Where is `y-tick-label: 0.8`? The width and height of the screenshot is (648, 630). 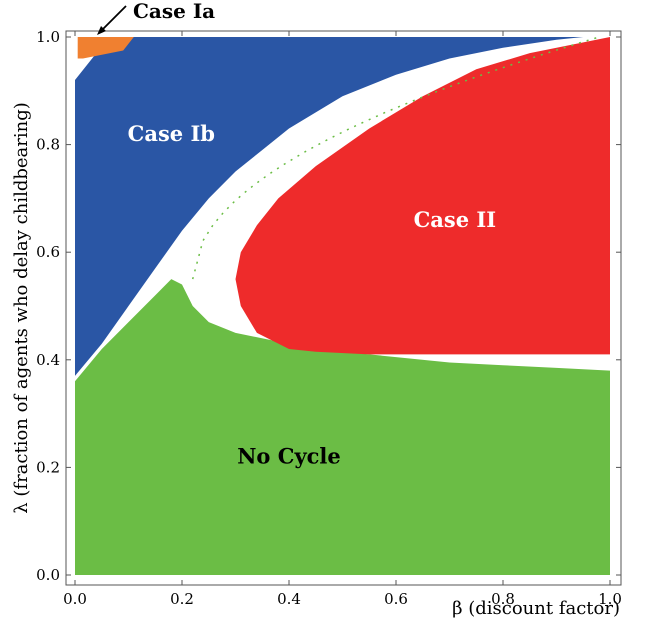
y-tick-label: 0.8 is located at coordinates (48, 145).